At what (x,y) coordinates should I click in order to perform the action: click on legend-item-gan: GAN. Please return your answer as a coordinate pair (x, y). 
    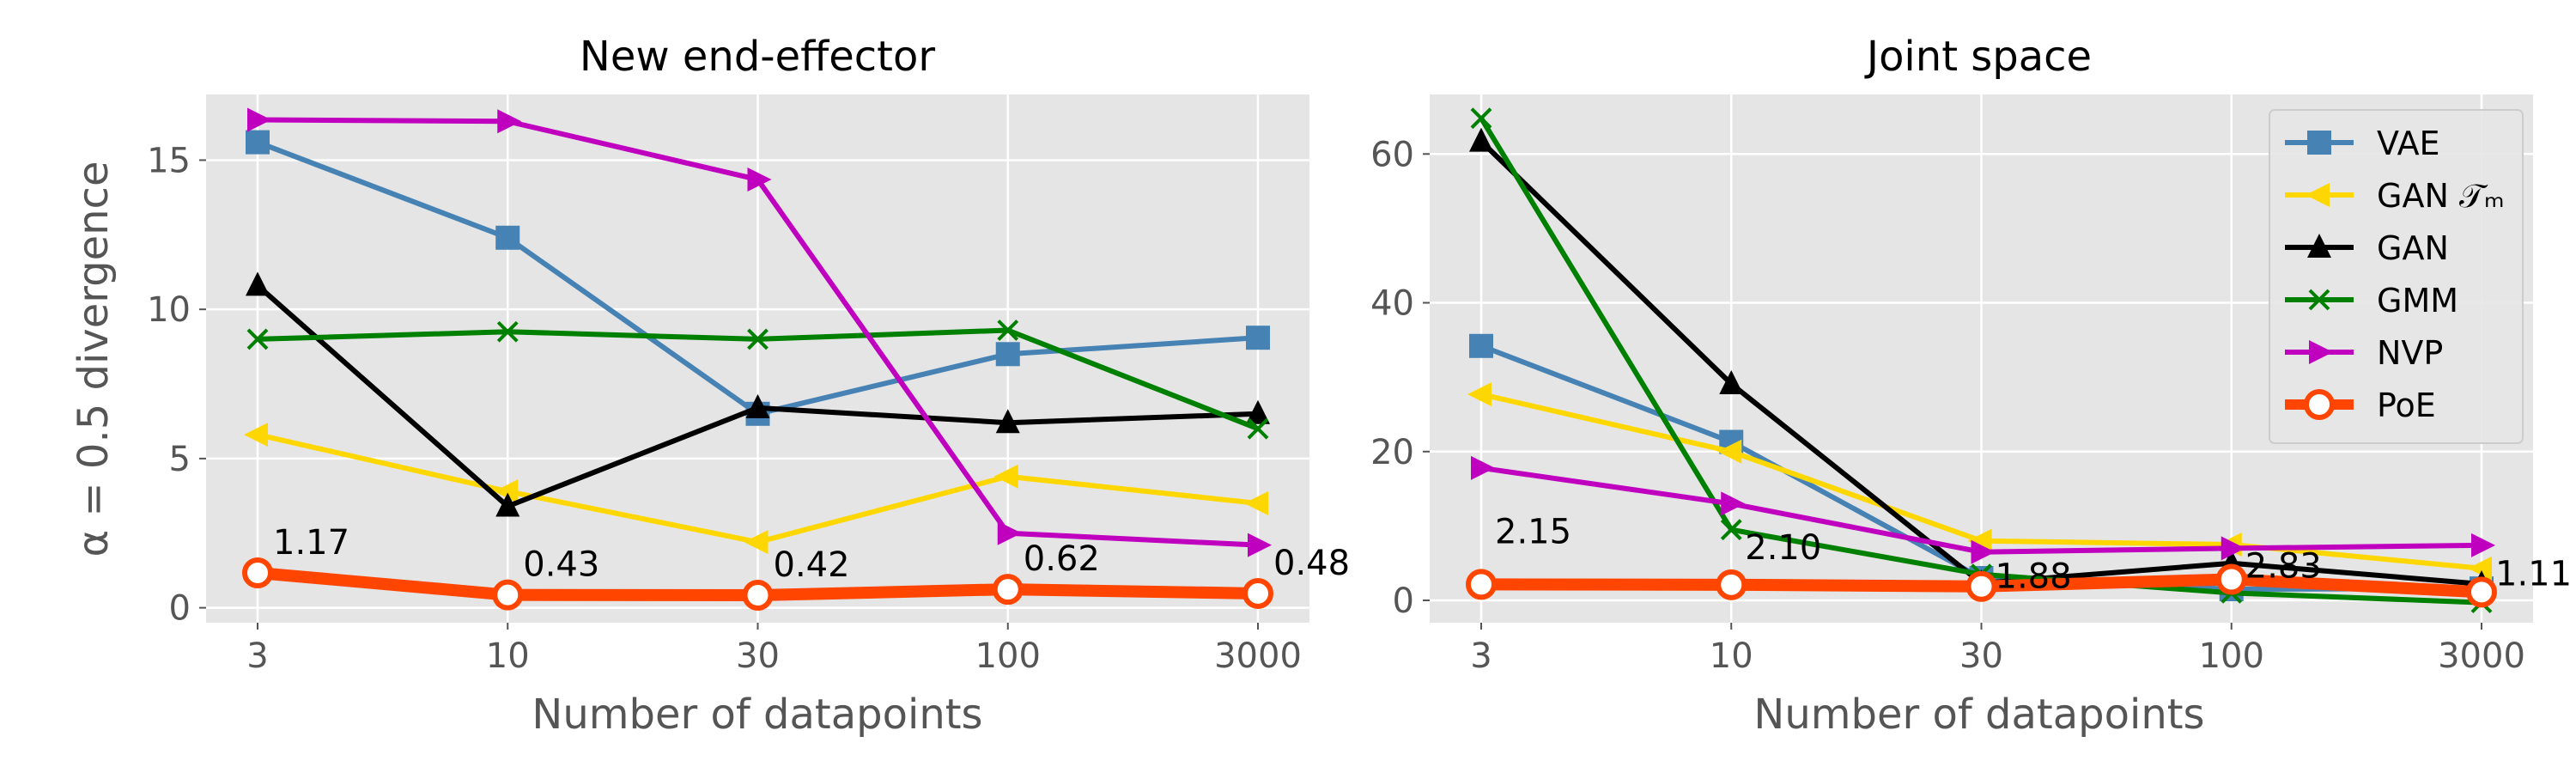
    Looking at the image, I should click on (2367, 248).